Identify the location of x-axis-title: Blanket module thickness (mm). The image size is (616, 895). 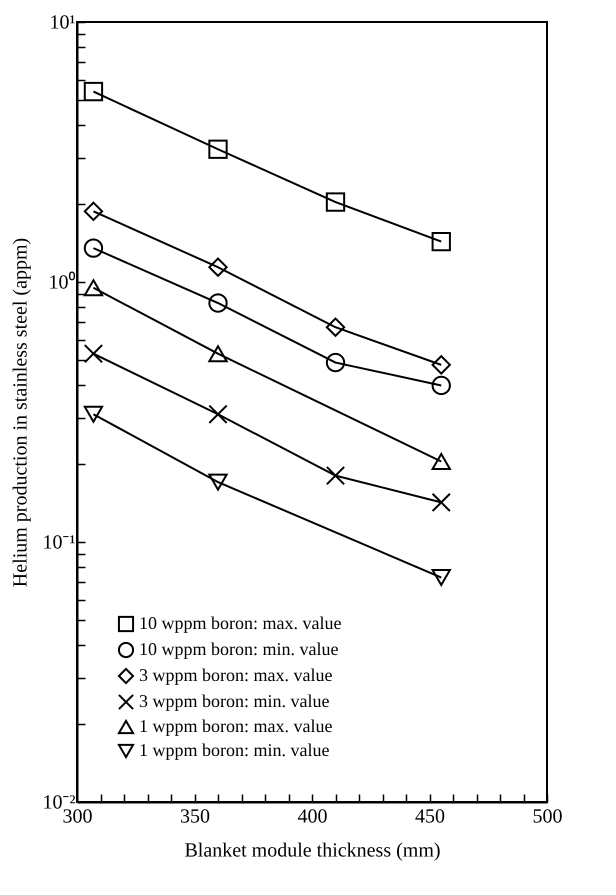
(312, 851).